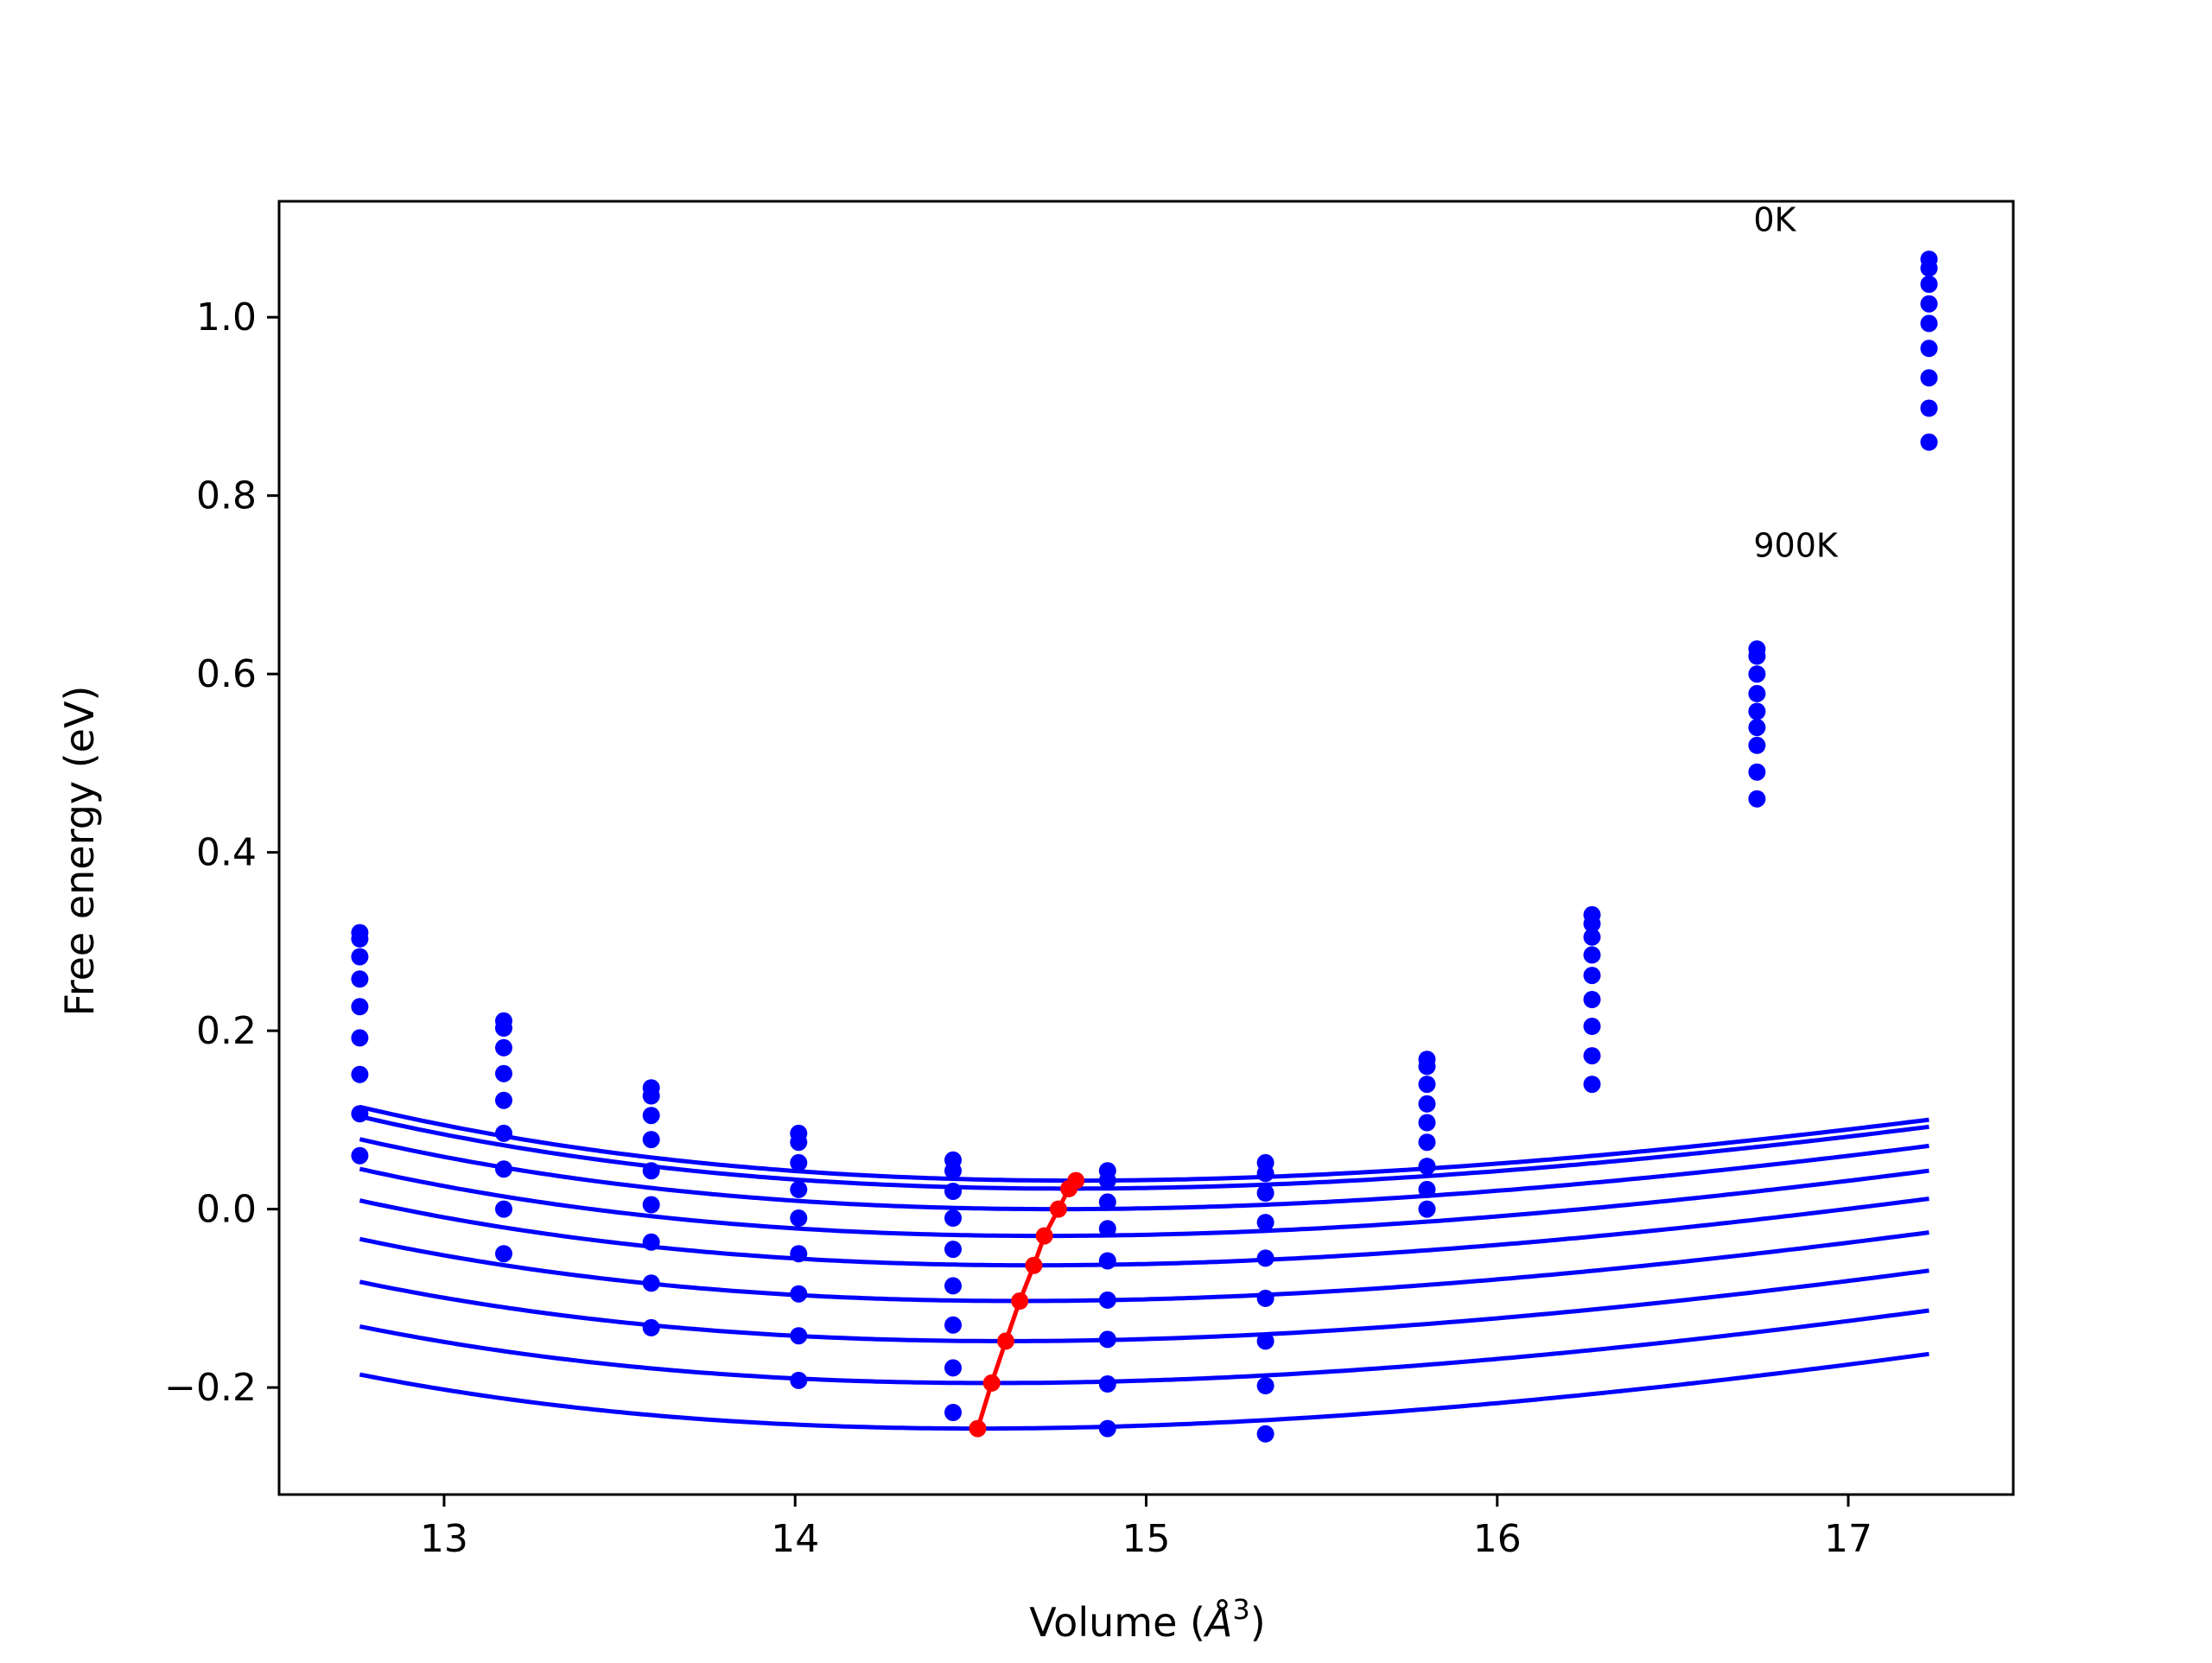 The width and height of the screenshot is (2212, 1663). Describe the element at coordinates (226, 318) in the screenshot. I see `y-tick-label-6: 1.0` at that location.